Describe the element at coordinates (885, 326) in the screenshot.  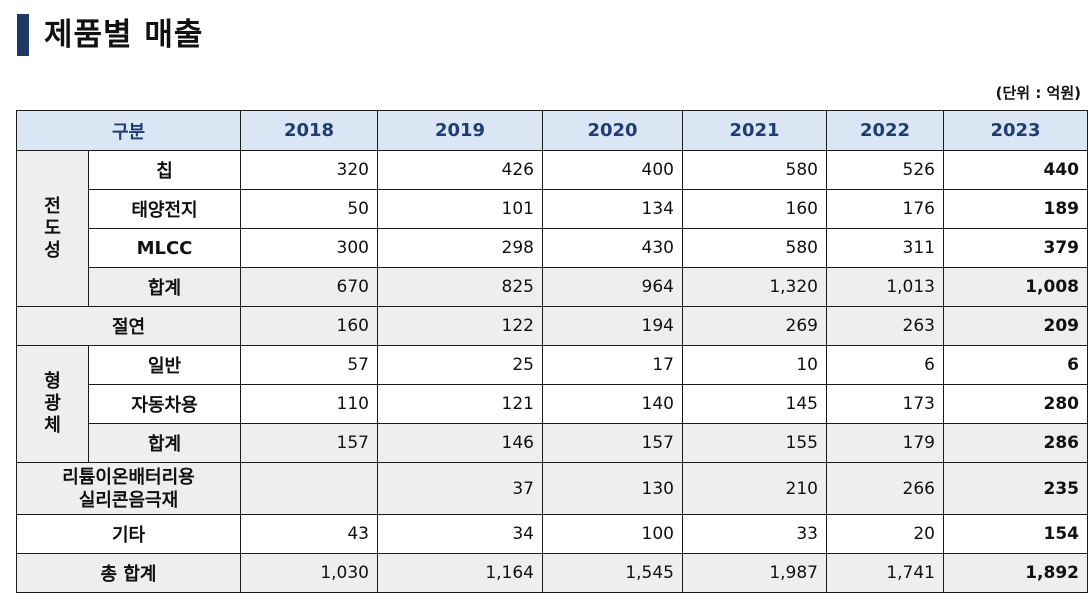
I see `cell-value: 263` at that location.